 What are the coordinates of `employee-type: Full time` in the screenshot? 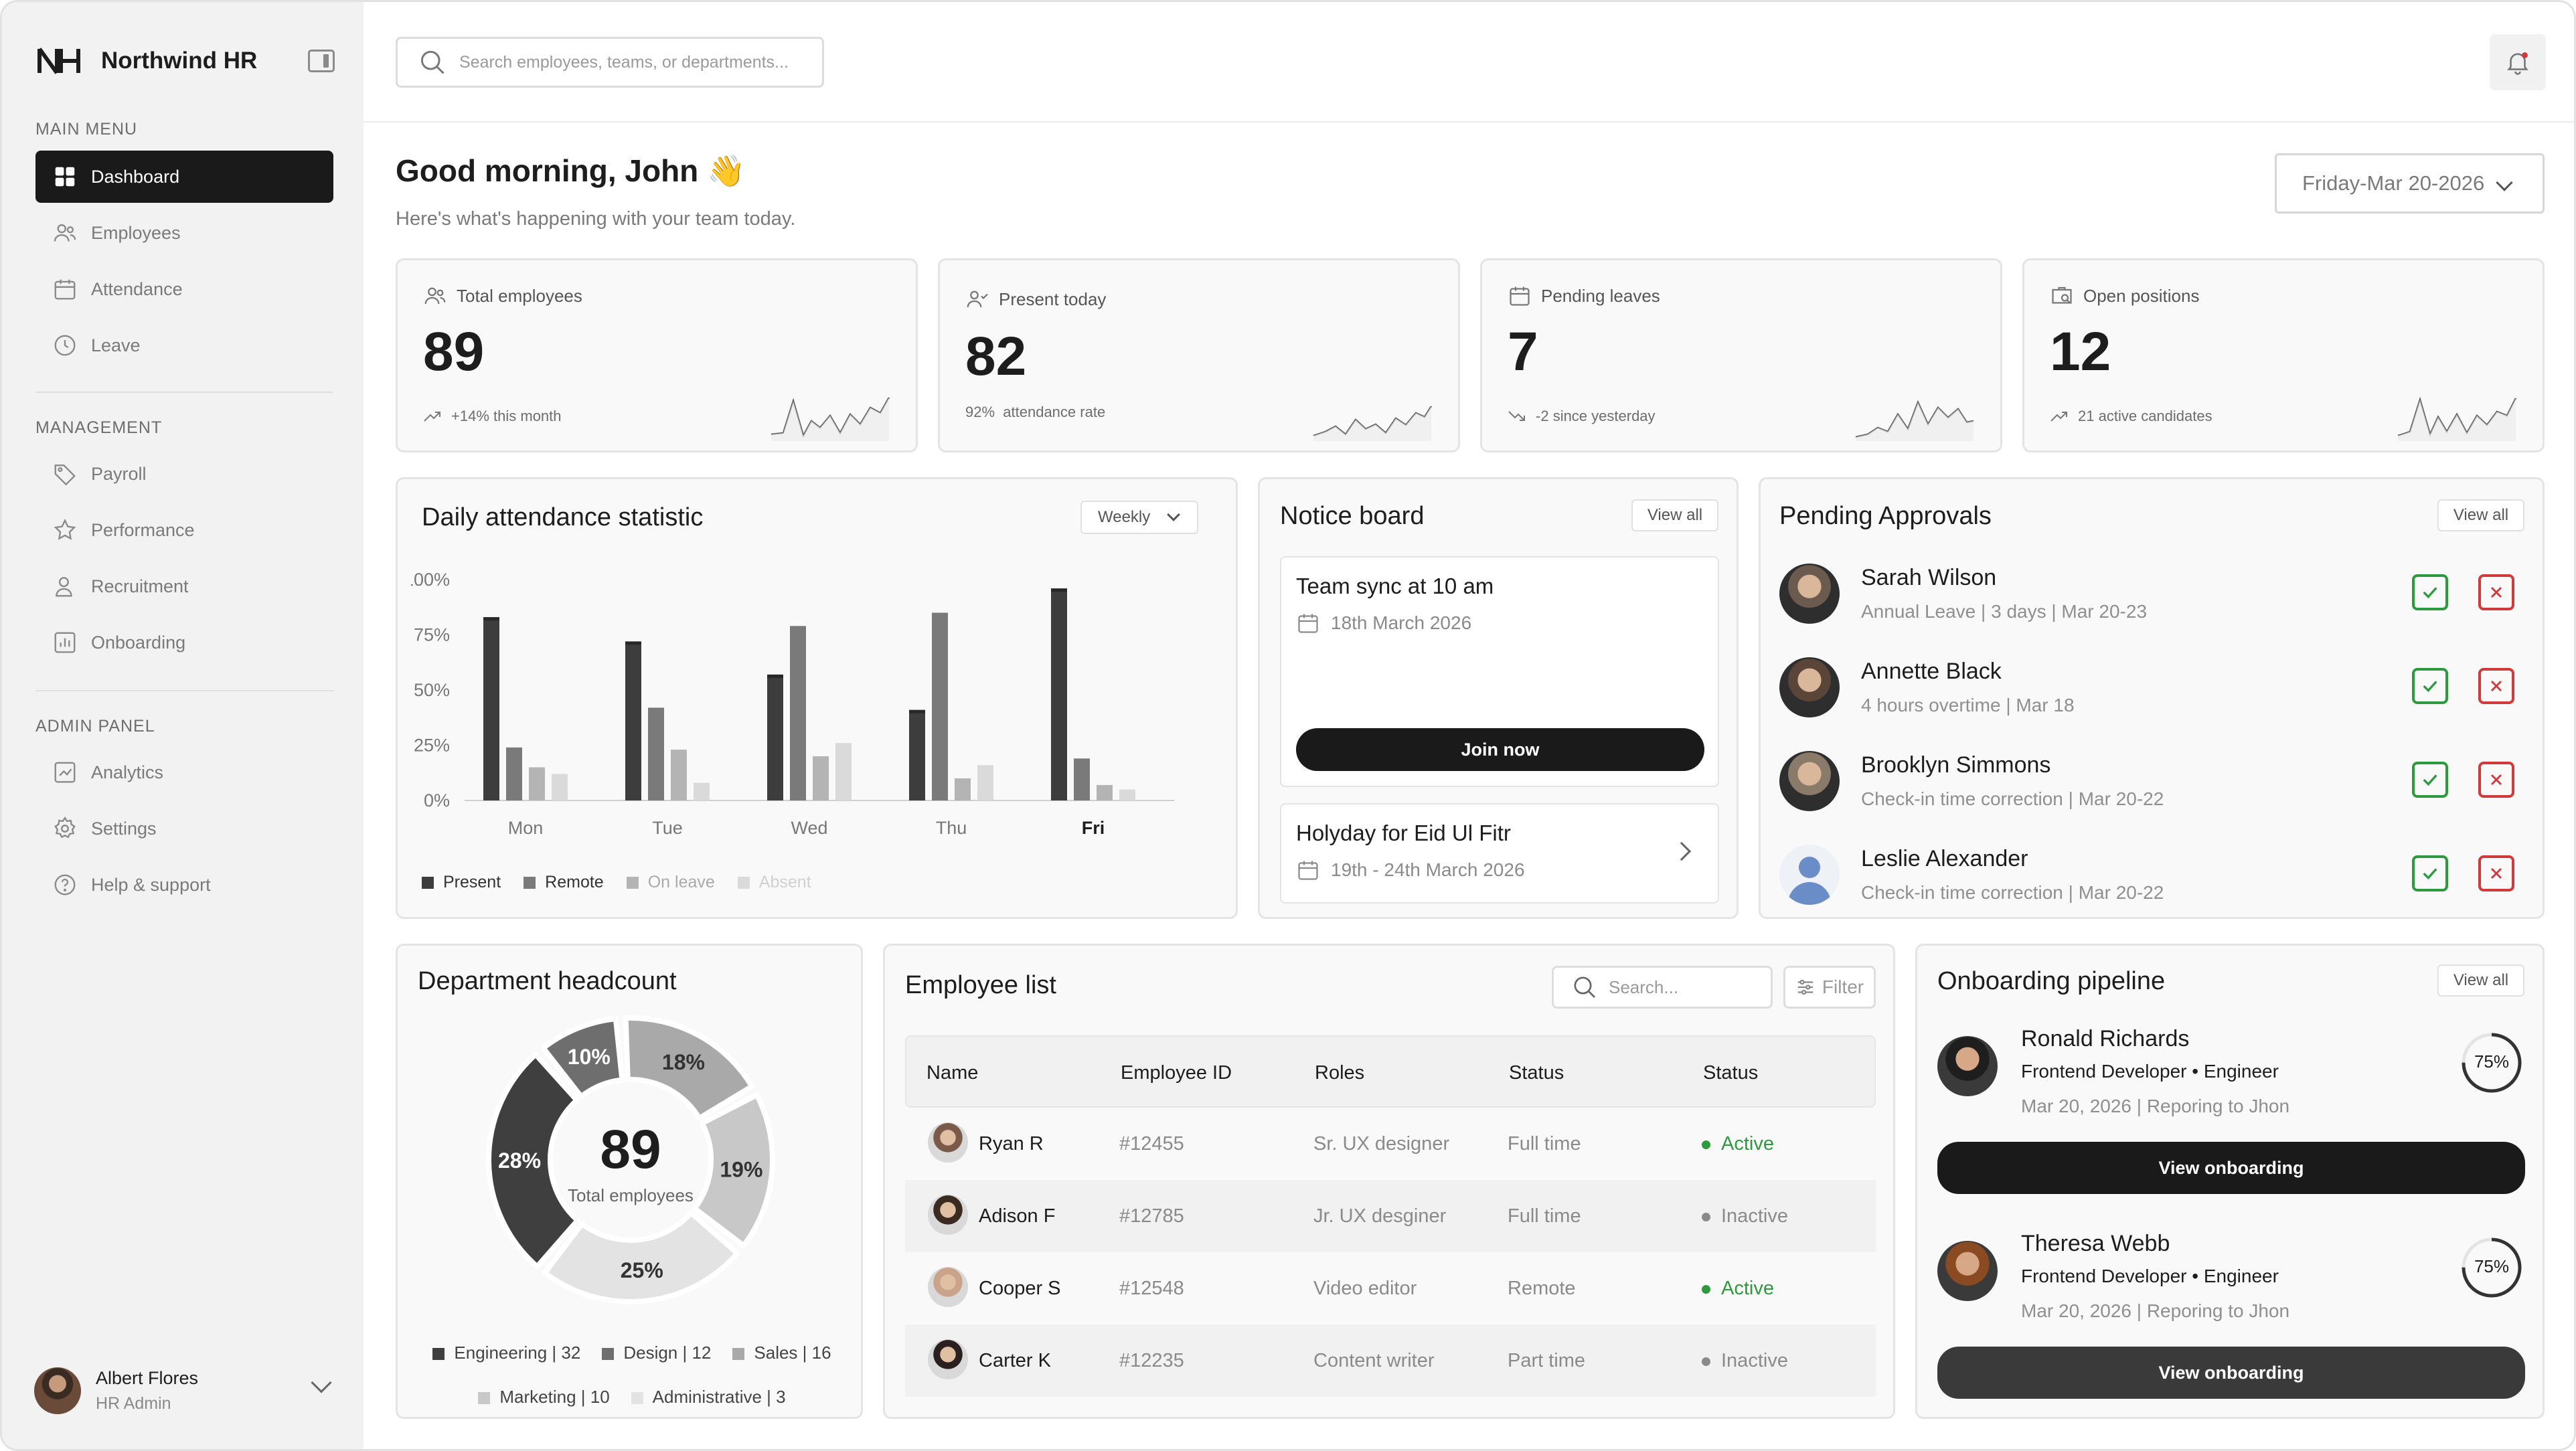 It's located at (1544, 1216).